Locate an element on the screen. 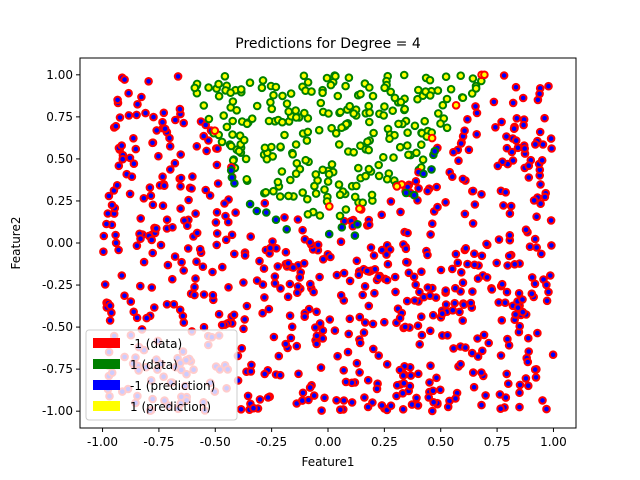 The height and width of the screenshot is (480, 640). x-tick-label: -0.25 is located at coordinates (271, 442).